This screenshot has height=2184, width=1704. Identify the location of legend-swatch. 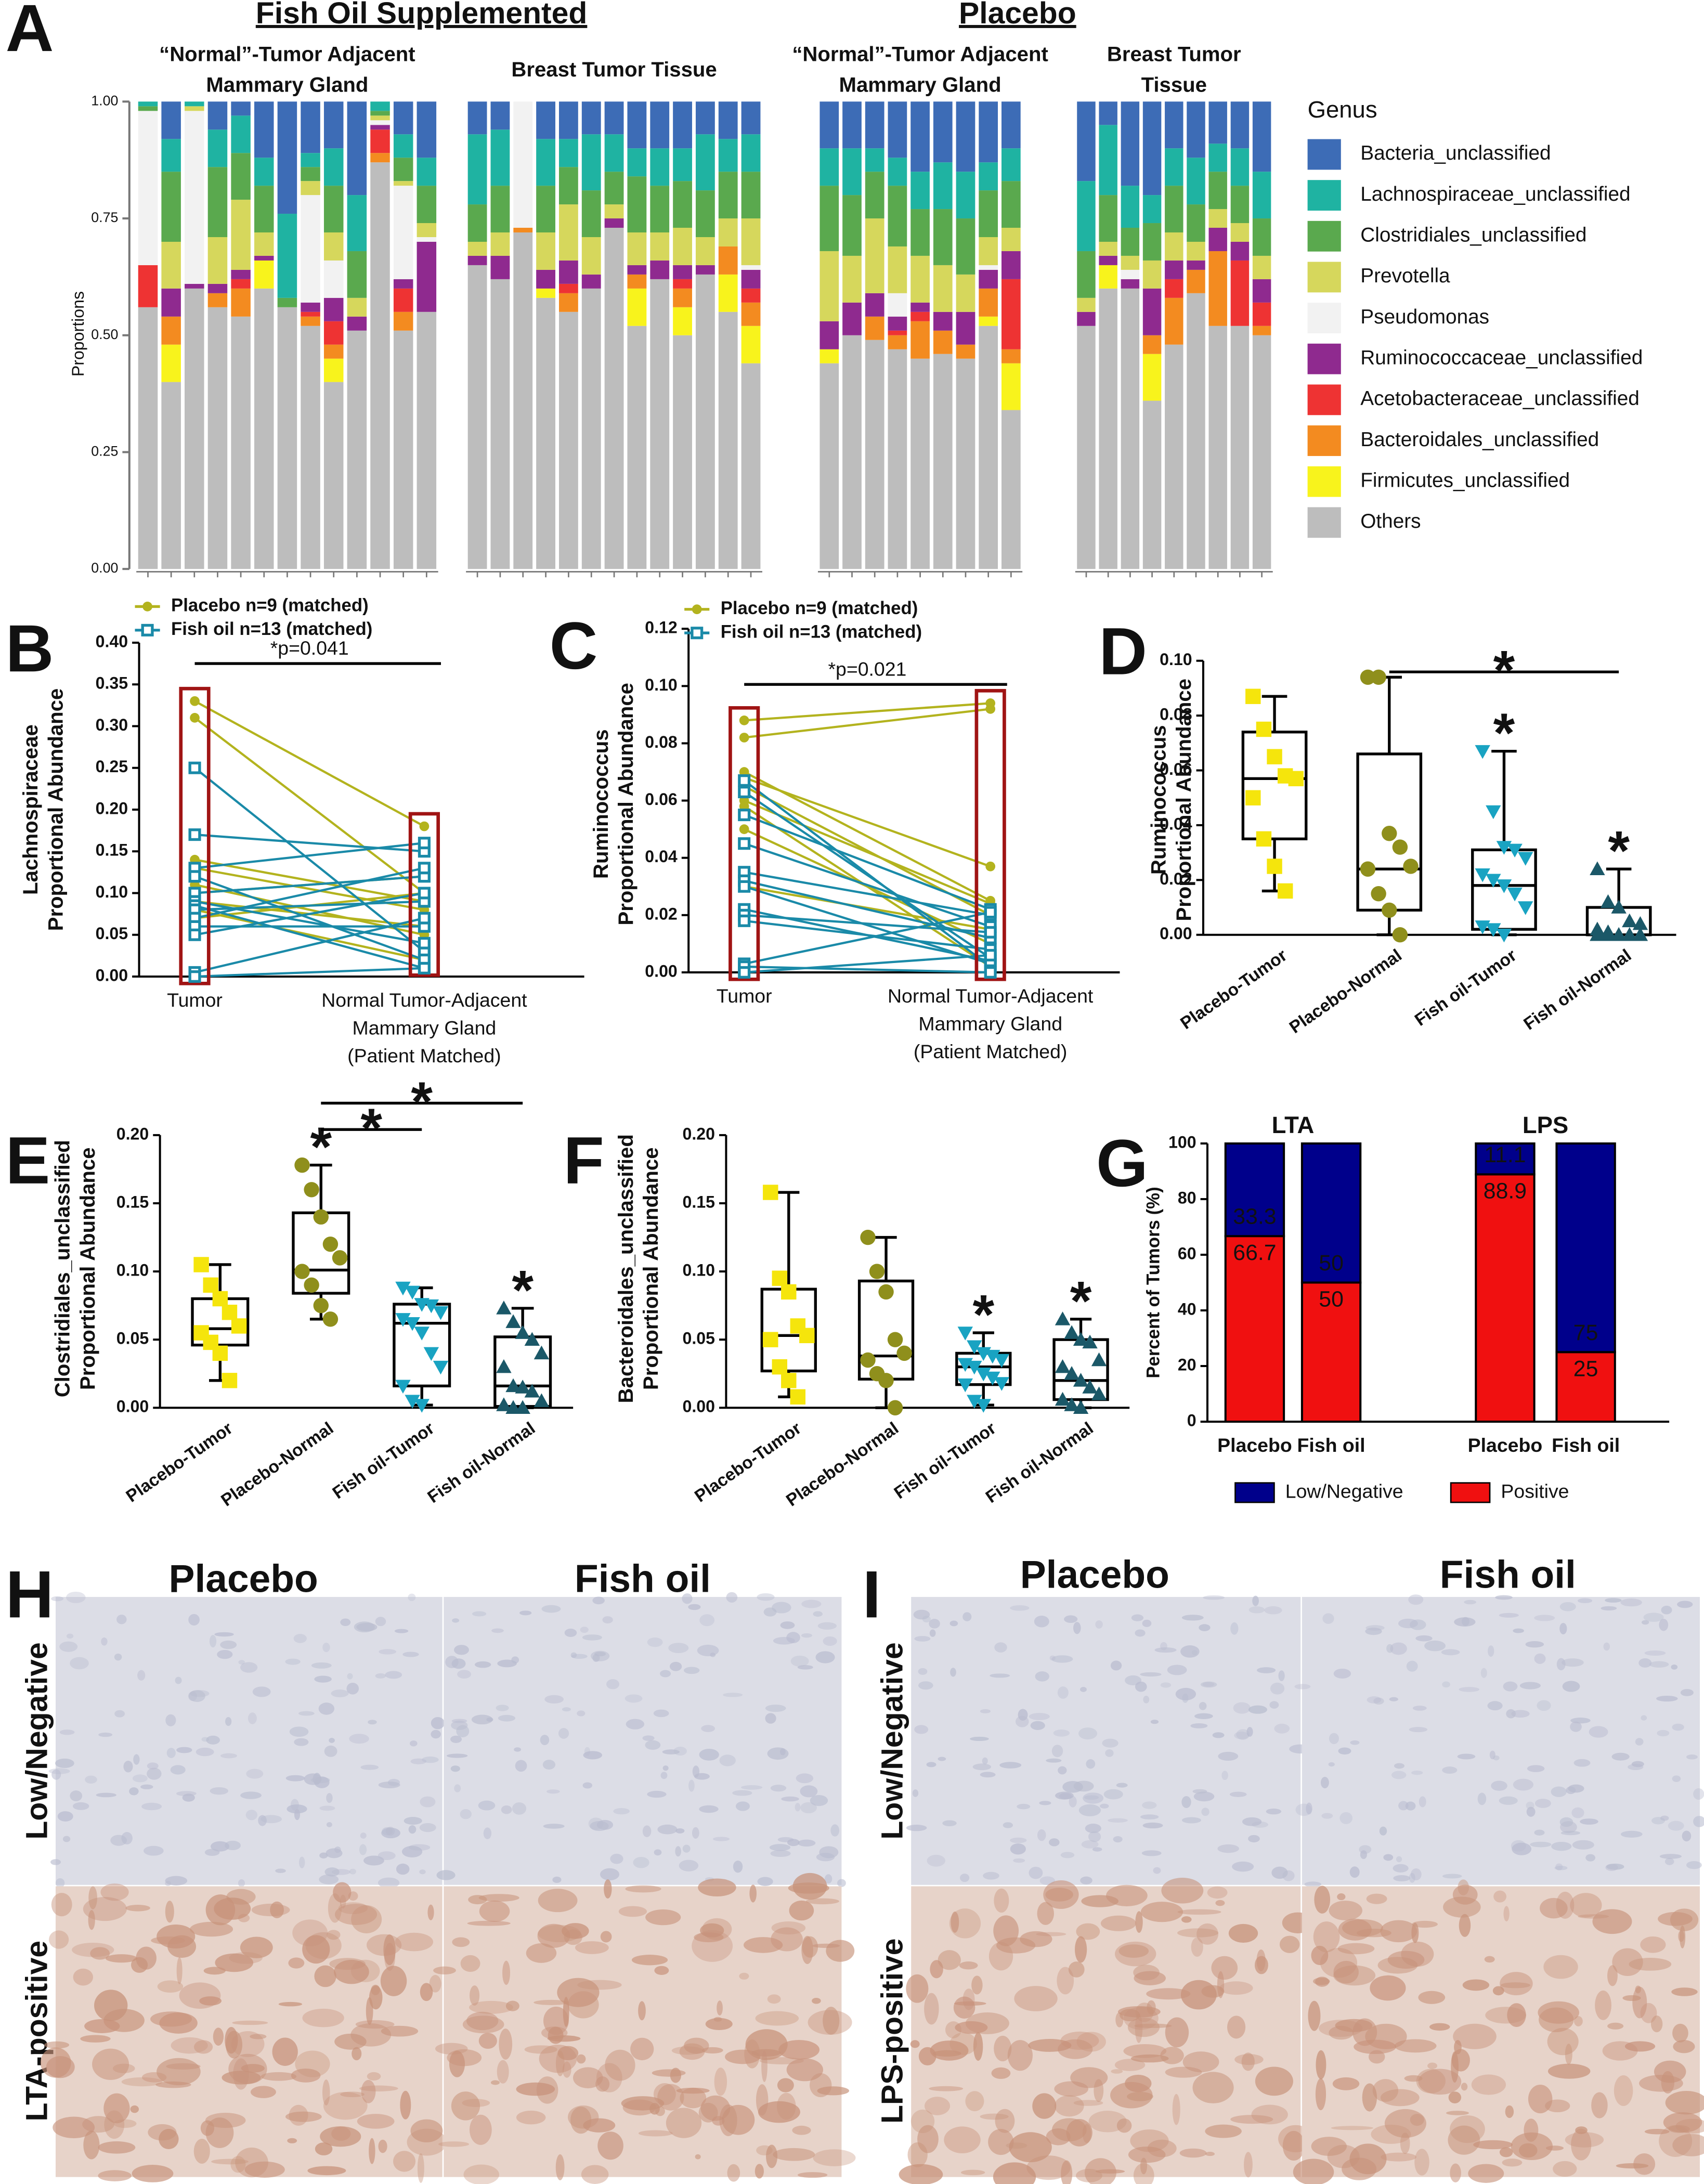
(1324, 155).